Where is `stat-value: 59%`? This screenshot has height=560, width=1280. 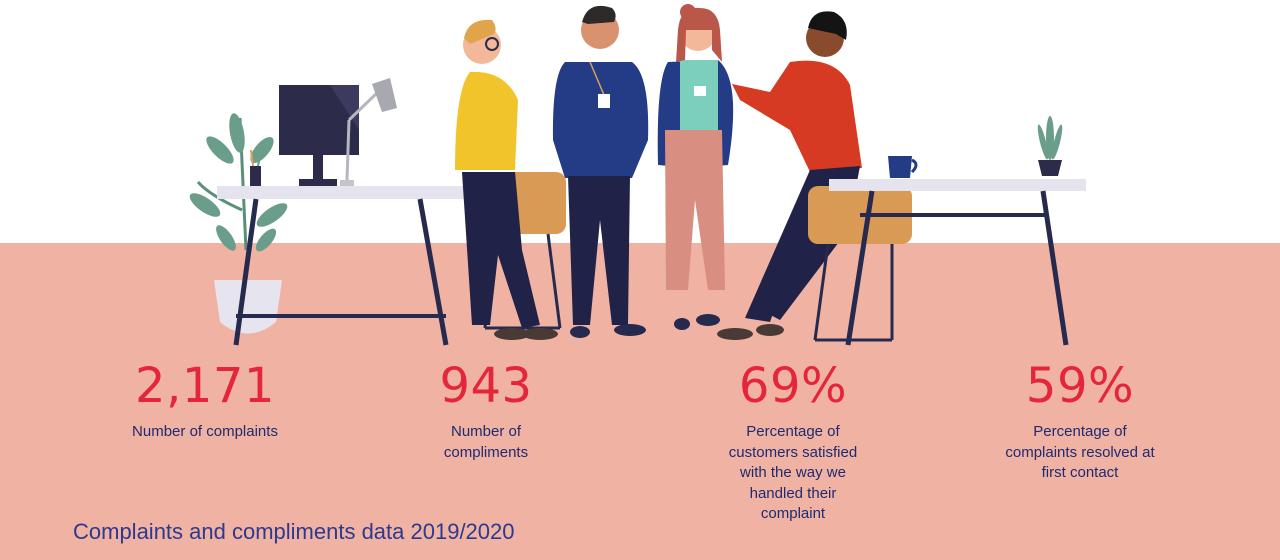 stat-value: 59% is located at coordinates (1080, 386).